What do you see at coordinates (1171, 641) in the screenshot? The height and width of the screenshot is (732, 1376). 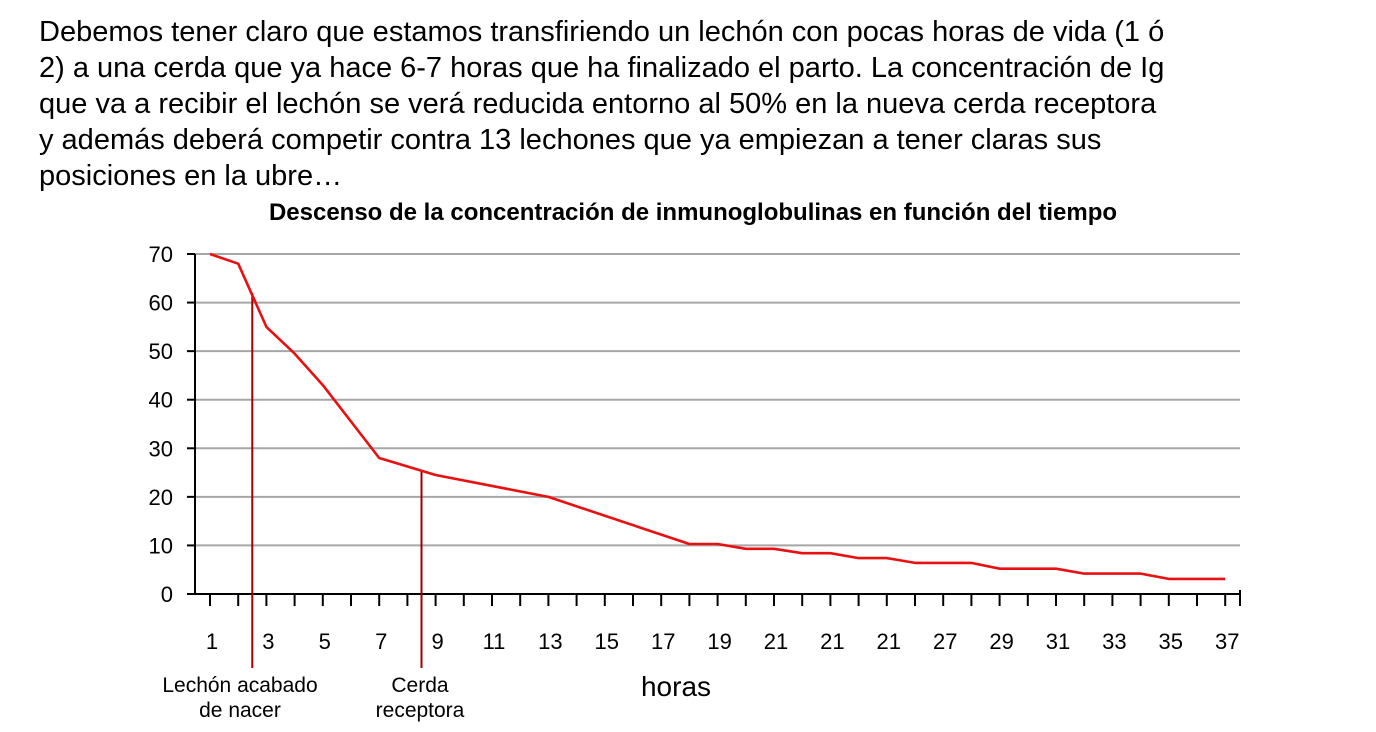 I see `x-tick-label: 35` at bounding box center [1171, 641].